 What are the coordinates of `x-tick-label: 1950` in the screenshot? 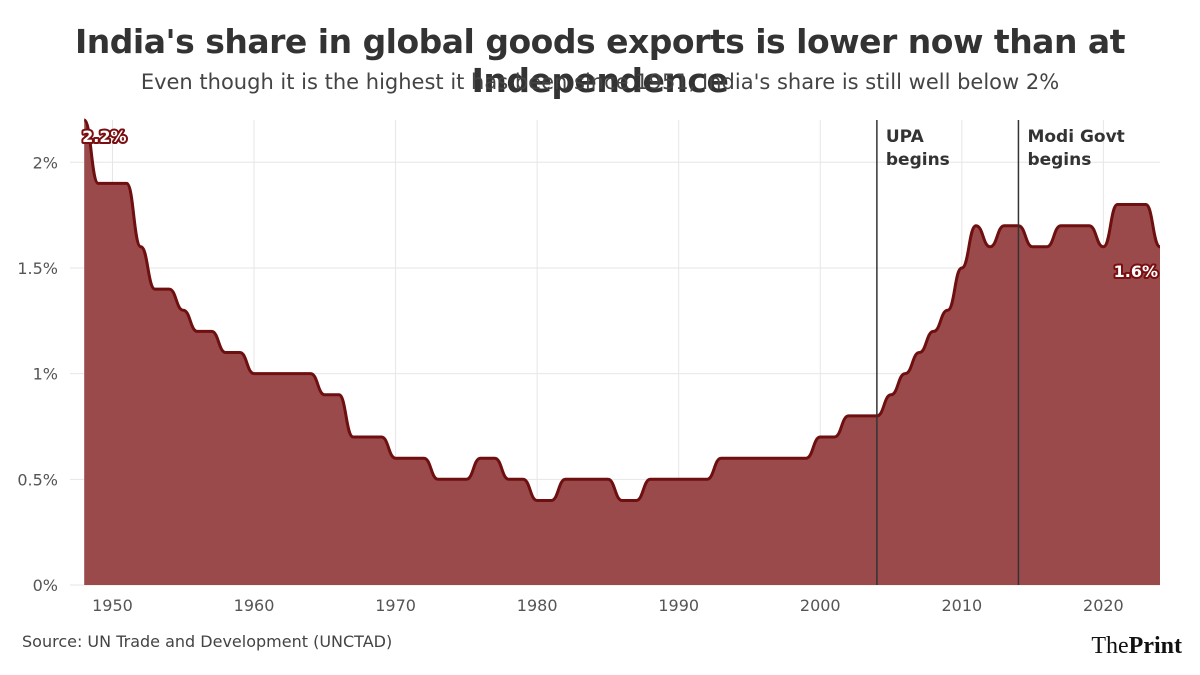 It's located at (112, 605).